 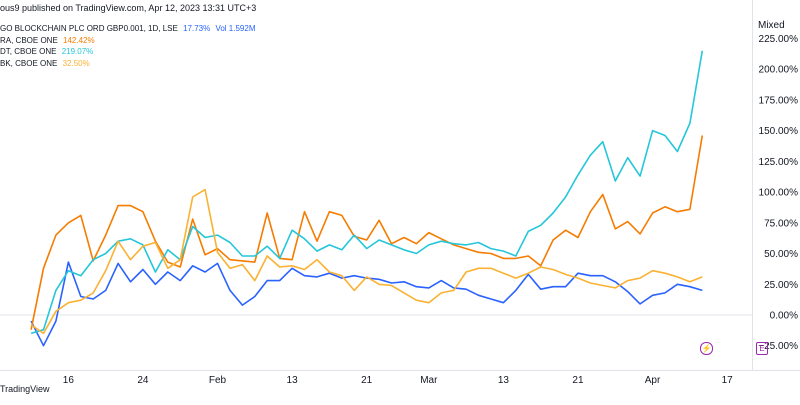 I want to click on legend-value: 32.50%, so click(x=76, y=63).